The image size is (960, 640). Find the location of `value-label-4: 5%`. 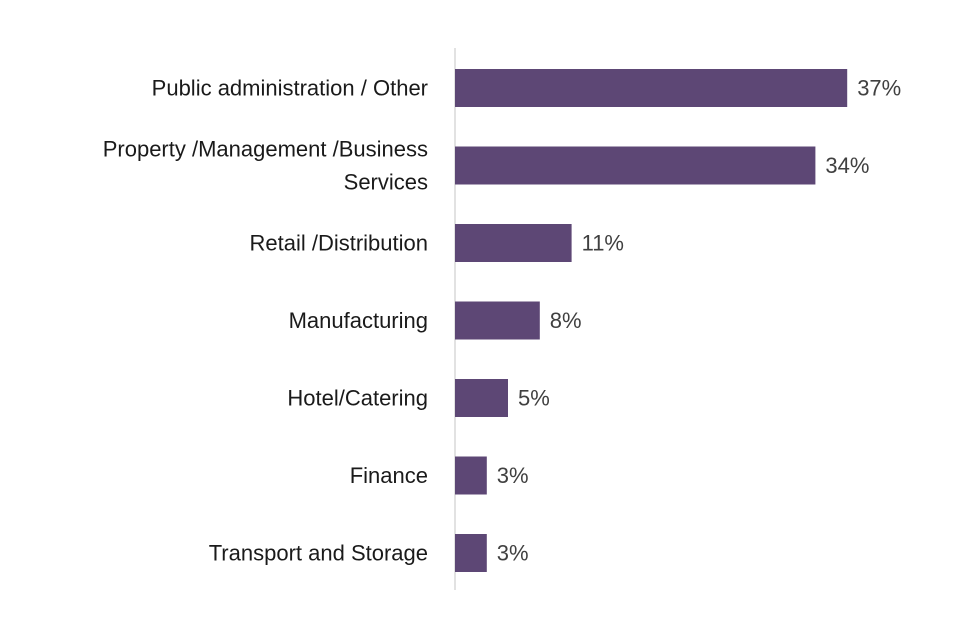

value-label-4: 5% is located at coordinates (534, 398).